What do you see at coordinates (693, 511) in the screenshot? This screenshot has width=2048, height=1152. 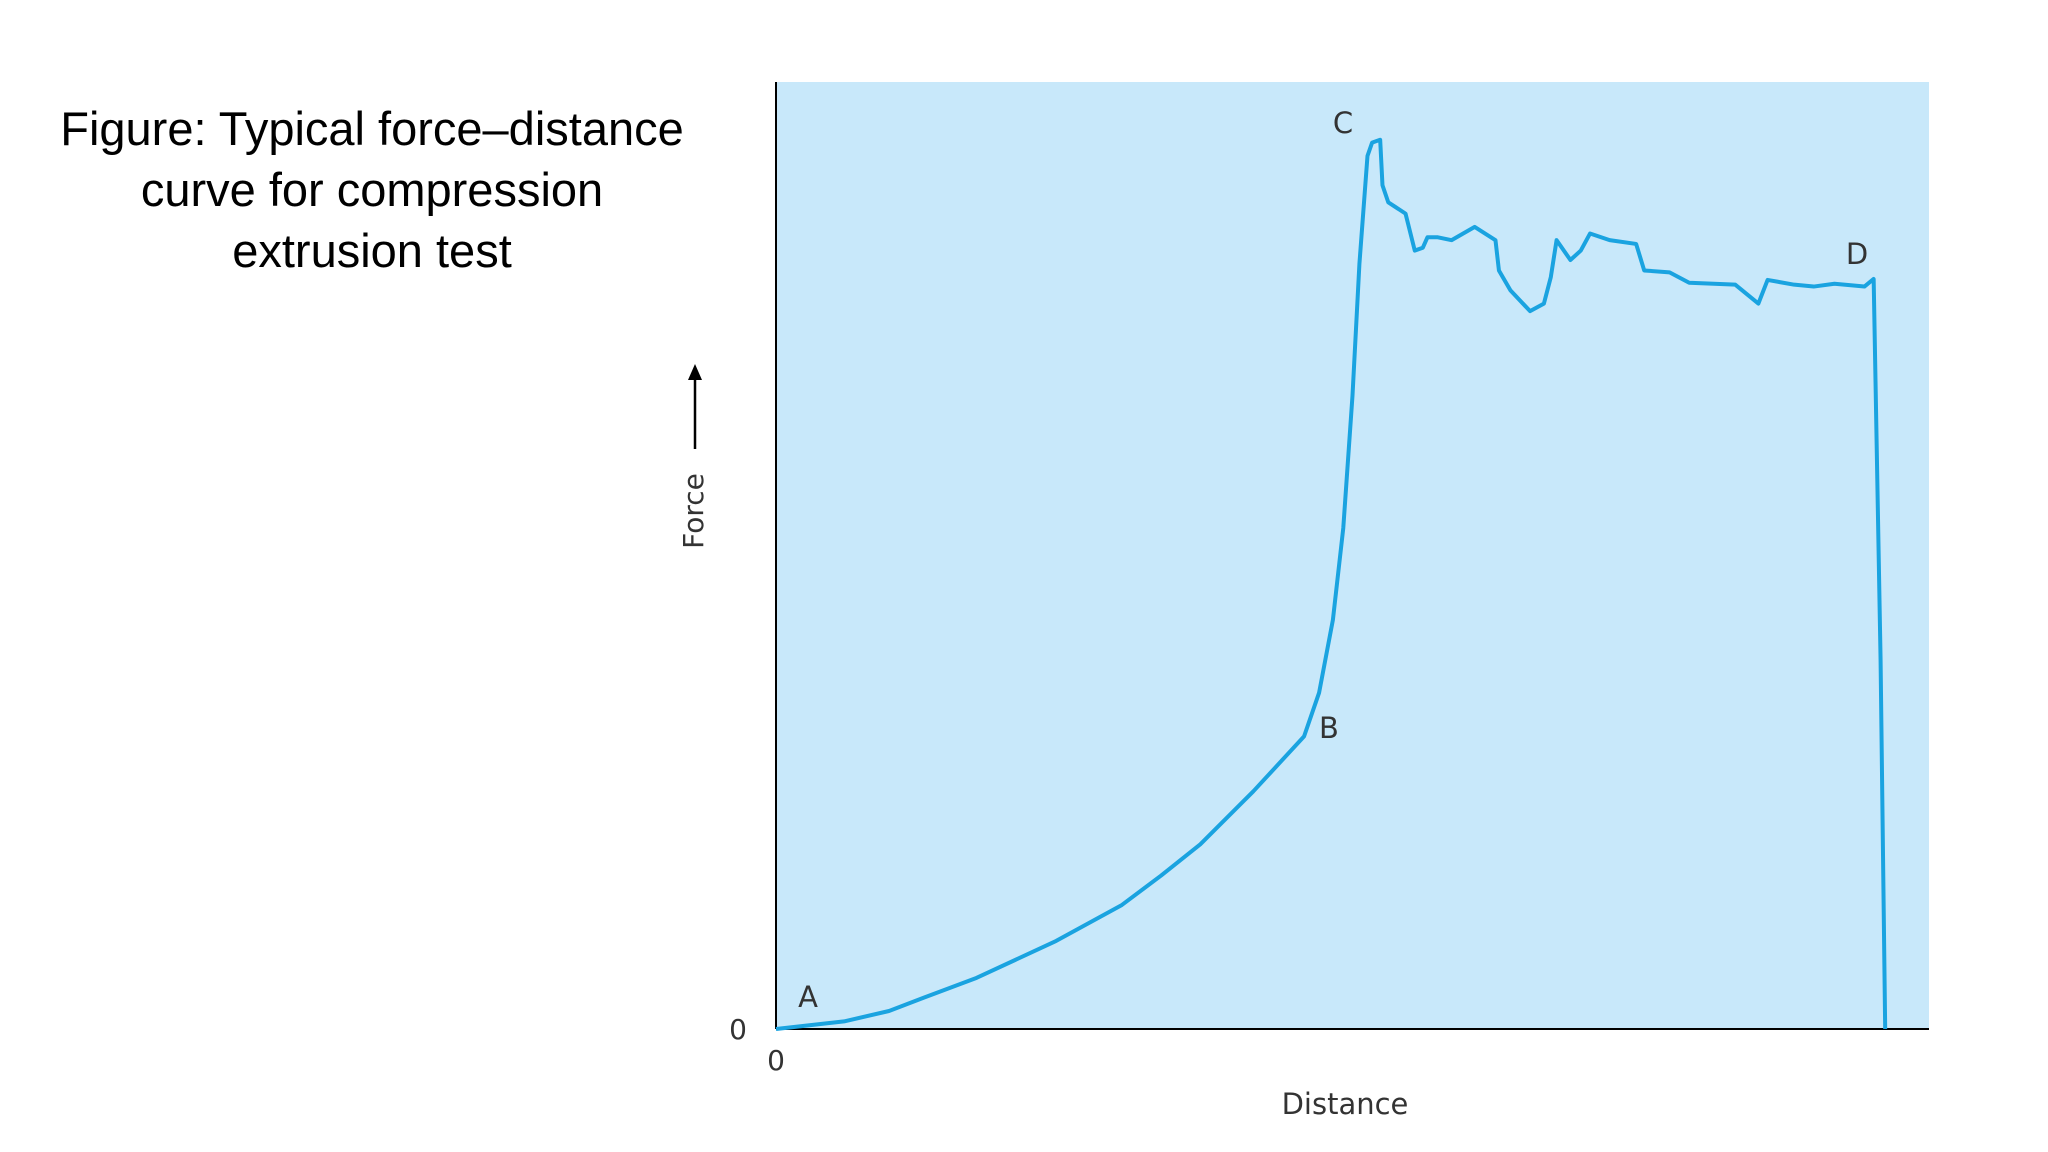 I see `y-axis-label: Force` at bounding box center [693, 511].